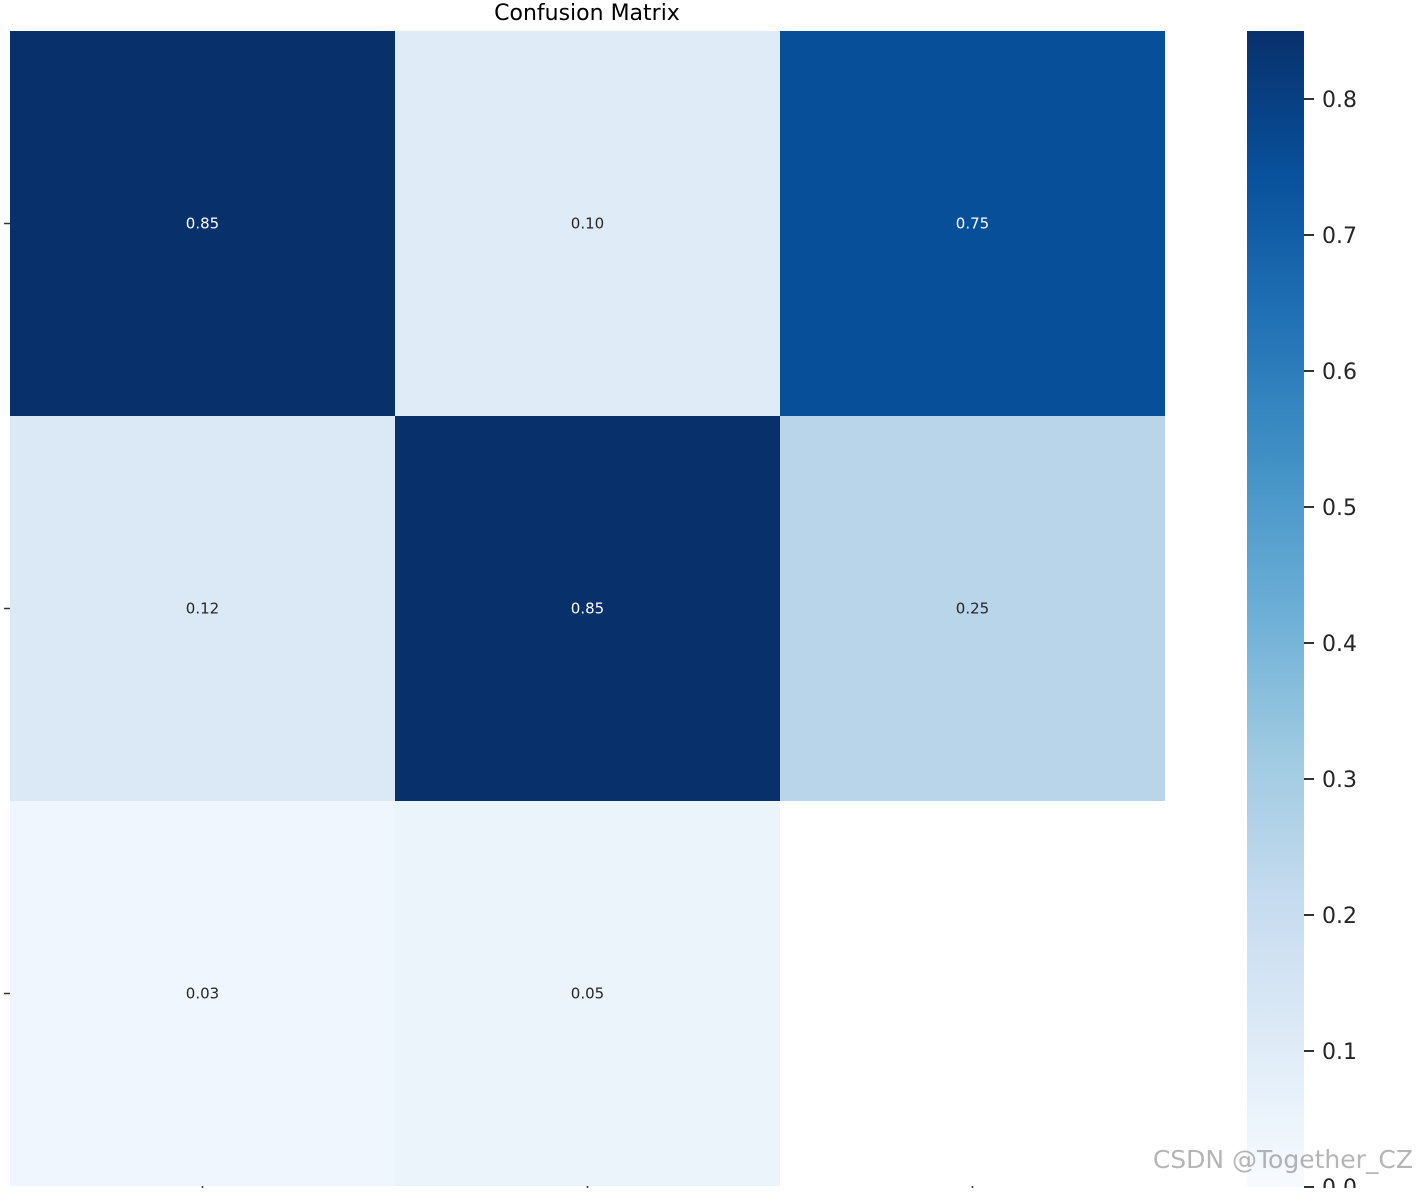 The height and width of the screenshot is (1192, 1417). I want to click on cell-label: 0.12, so click(202, 609).